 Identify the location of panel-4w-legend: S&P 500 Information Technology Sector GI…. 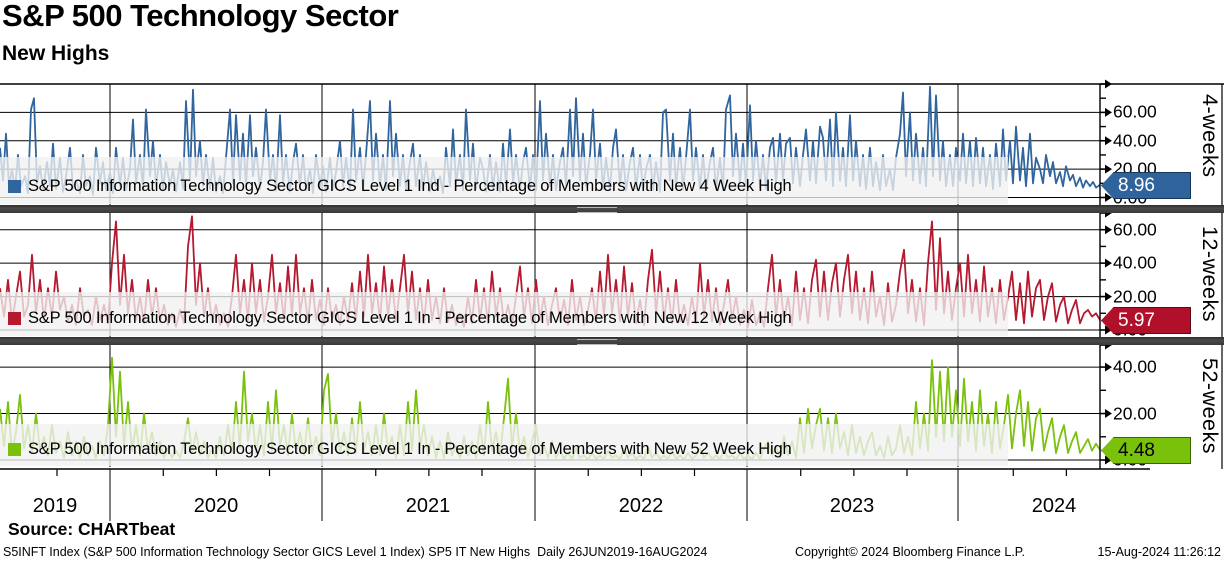
(400, 186).